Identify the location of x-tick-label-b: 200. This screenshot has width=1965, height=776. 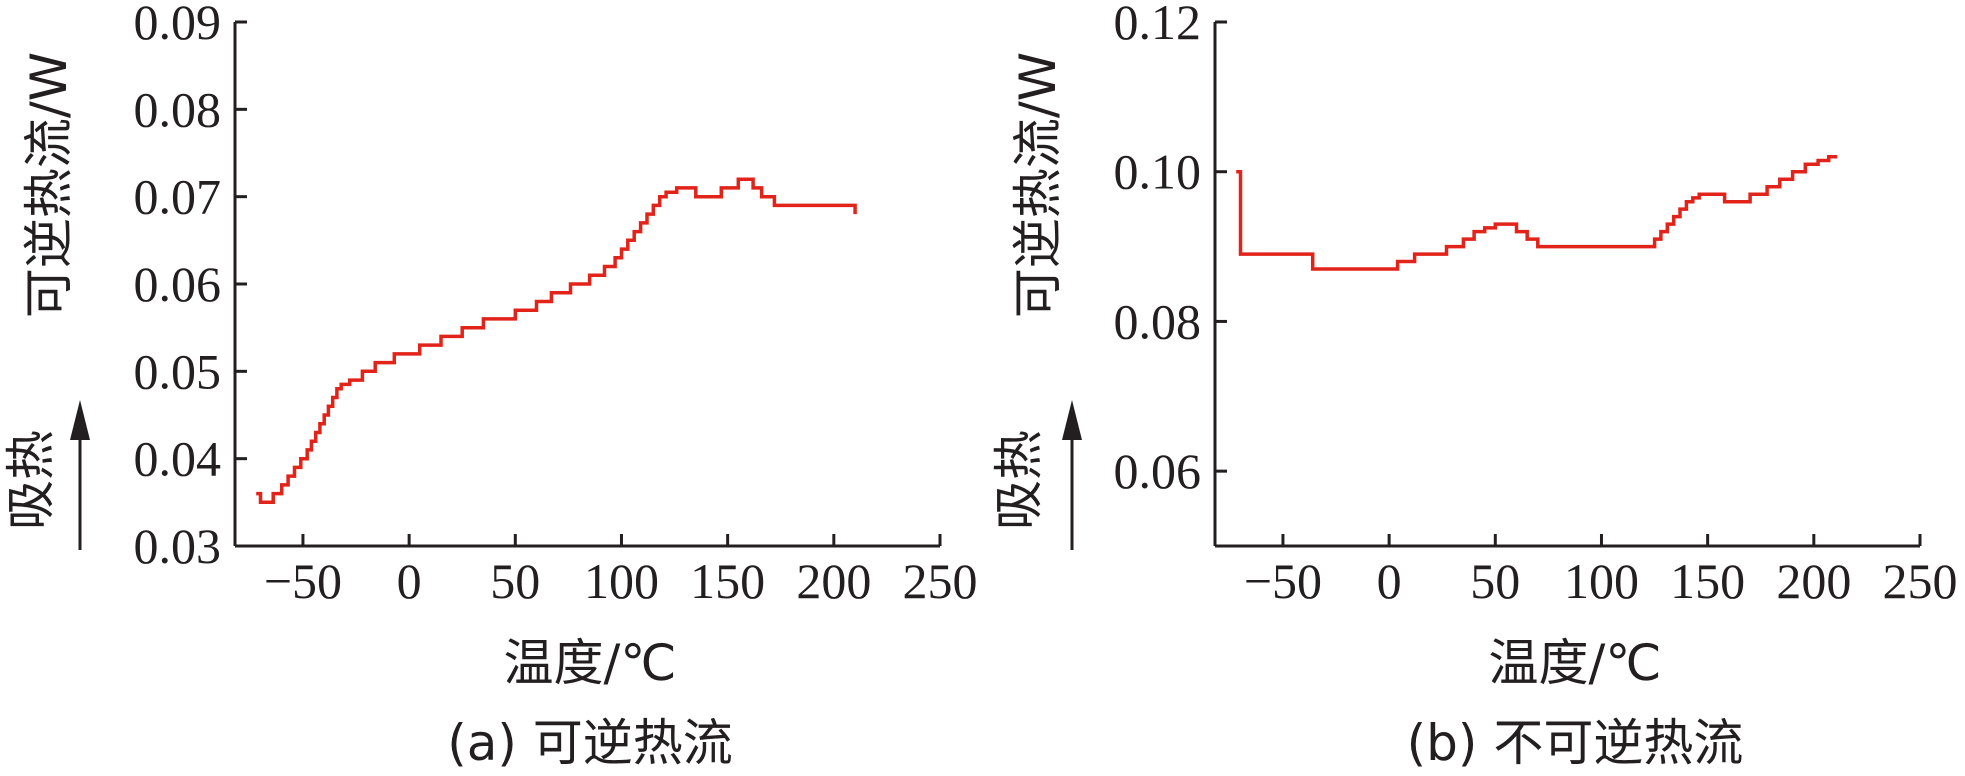
(1813, 581).